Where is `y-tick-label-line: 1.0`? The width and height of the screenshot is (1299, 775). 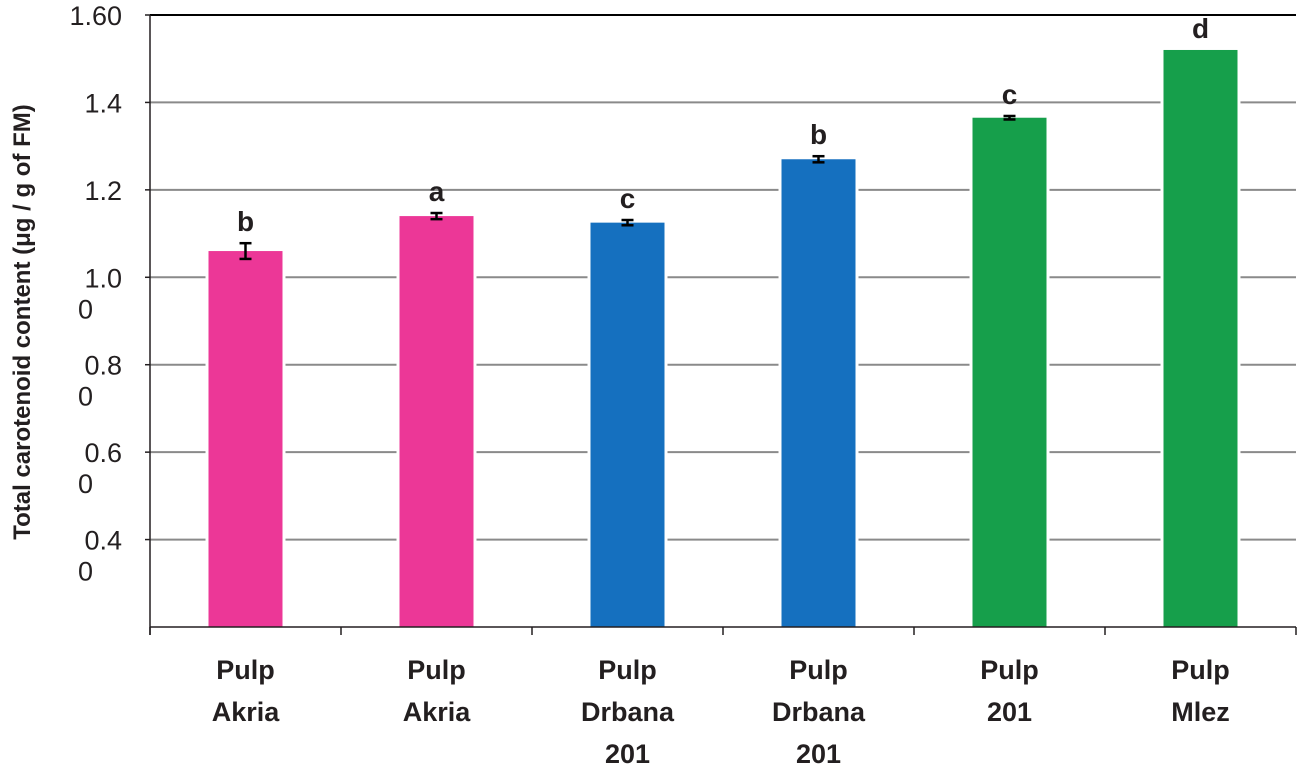
y-tick-label-line: 1.0 is located at coordinates (103, 278).